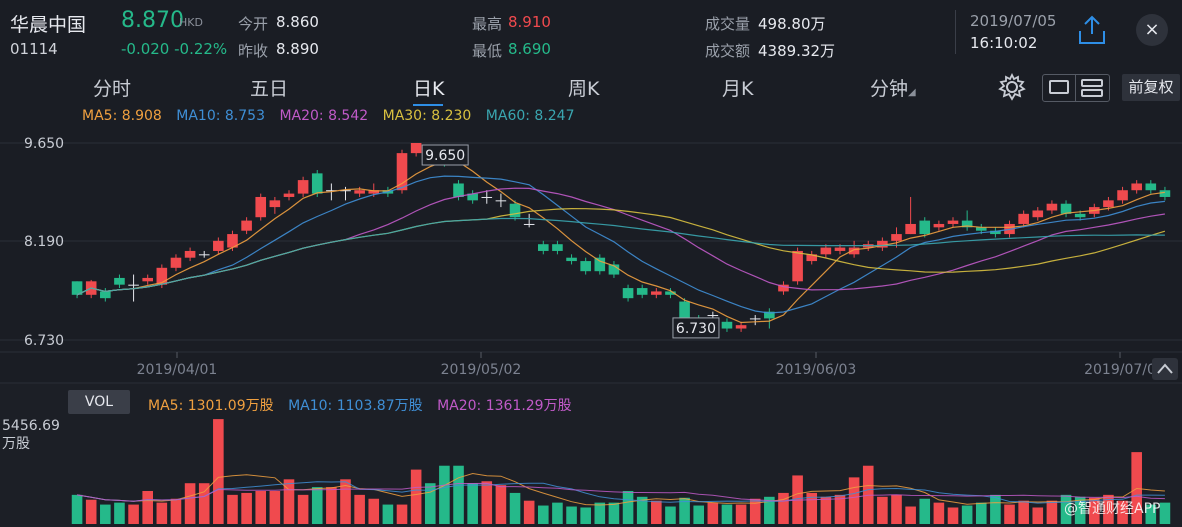 This screenshot has width=1182, height=527. What do you see at coordinates (191, 22) in the screenshot?
I see `currency-label: HKD` at bounding box center [191, 22].